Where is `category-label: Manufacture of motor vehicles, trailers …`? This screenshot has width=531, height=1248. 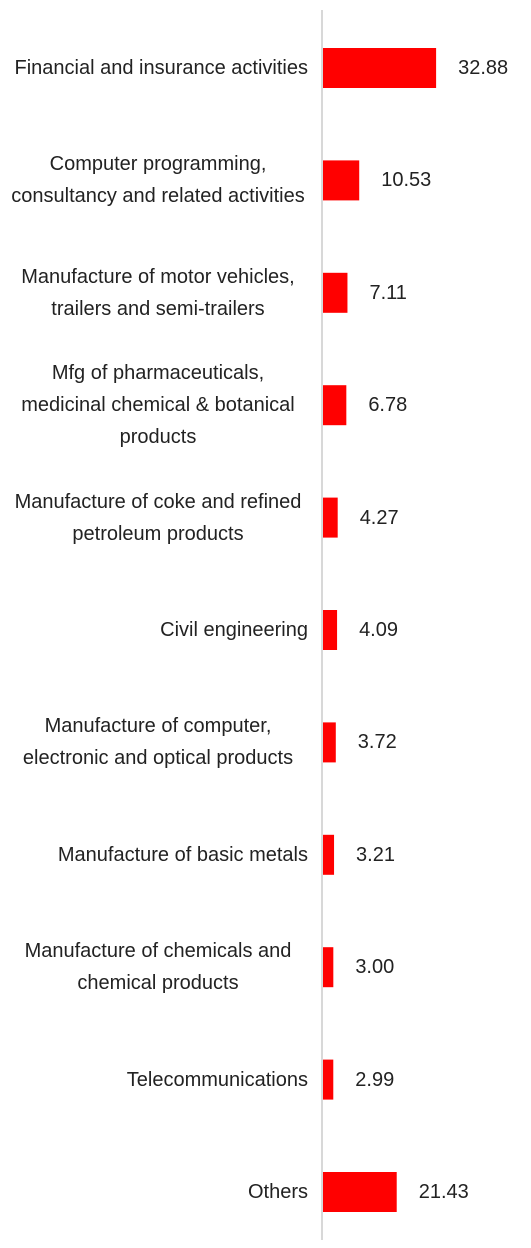 category-label: Manufacture of motor vehicles, trailers … is located at coordinates (158, 292).